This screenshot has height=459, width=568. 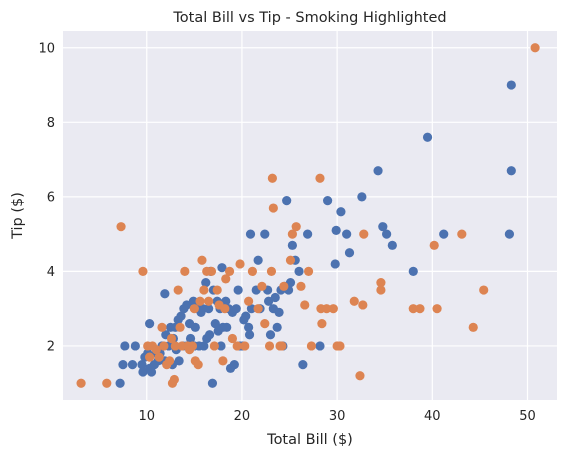 I want to click on x-tick-label: 50, so click(x=527, y=416).